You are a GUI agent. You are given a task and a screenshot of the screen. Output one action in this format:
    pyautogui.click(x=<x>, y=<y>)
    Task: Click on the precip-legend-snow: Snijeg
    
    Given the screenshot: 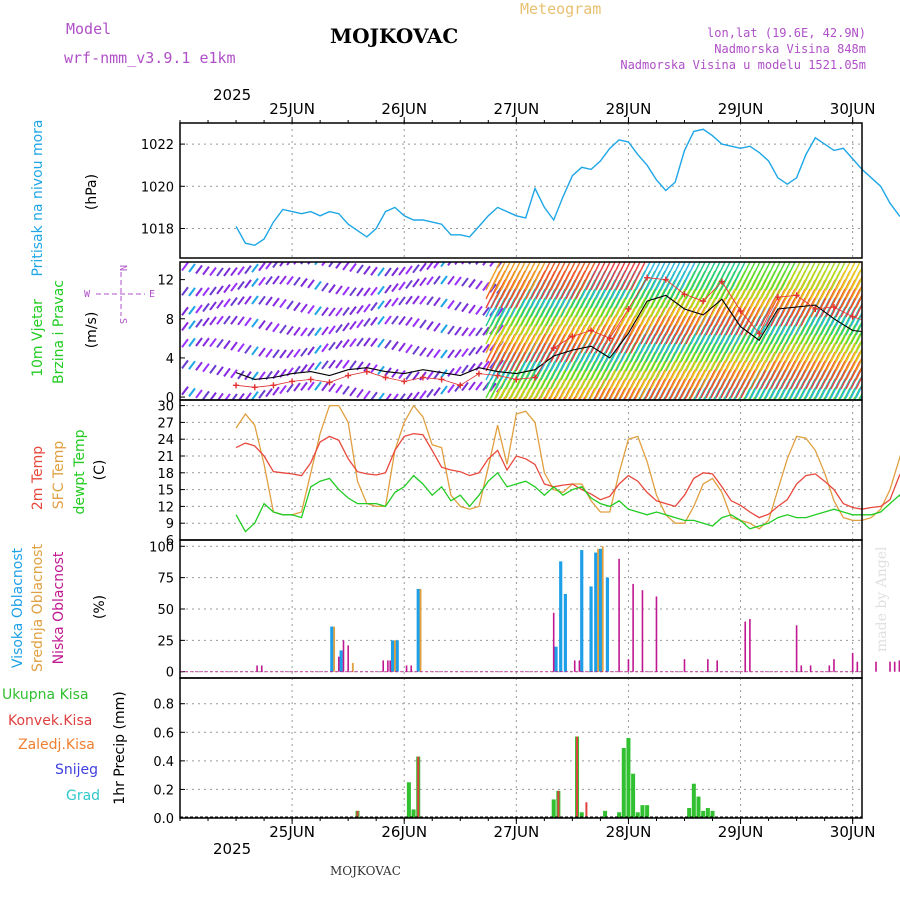 What is the action you would take?
    pyautogui.click(x=76, y=770)
    